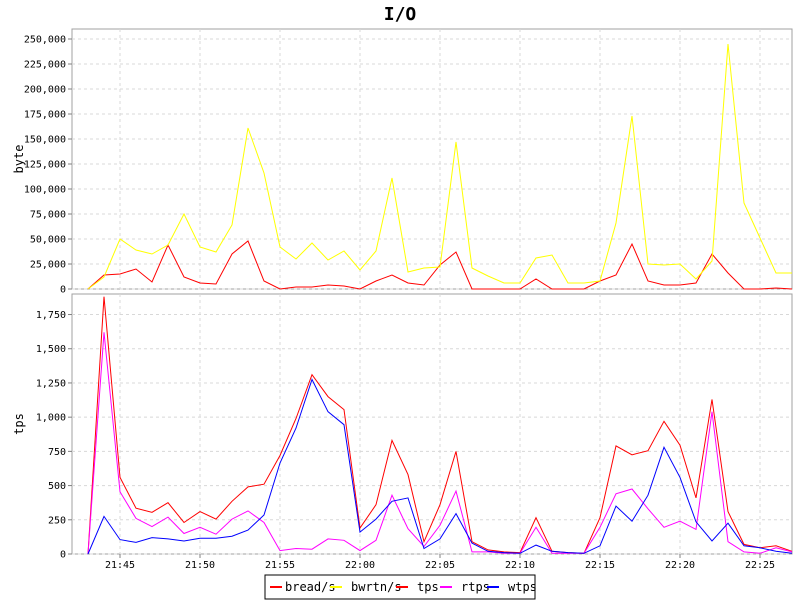  Describe the element at coordinates (51, 383) in the screenshot. I see `y-tick-label: 1,250` at that location.